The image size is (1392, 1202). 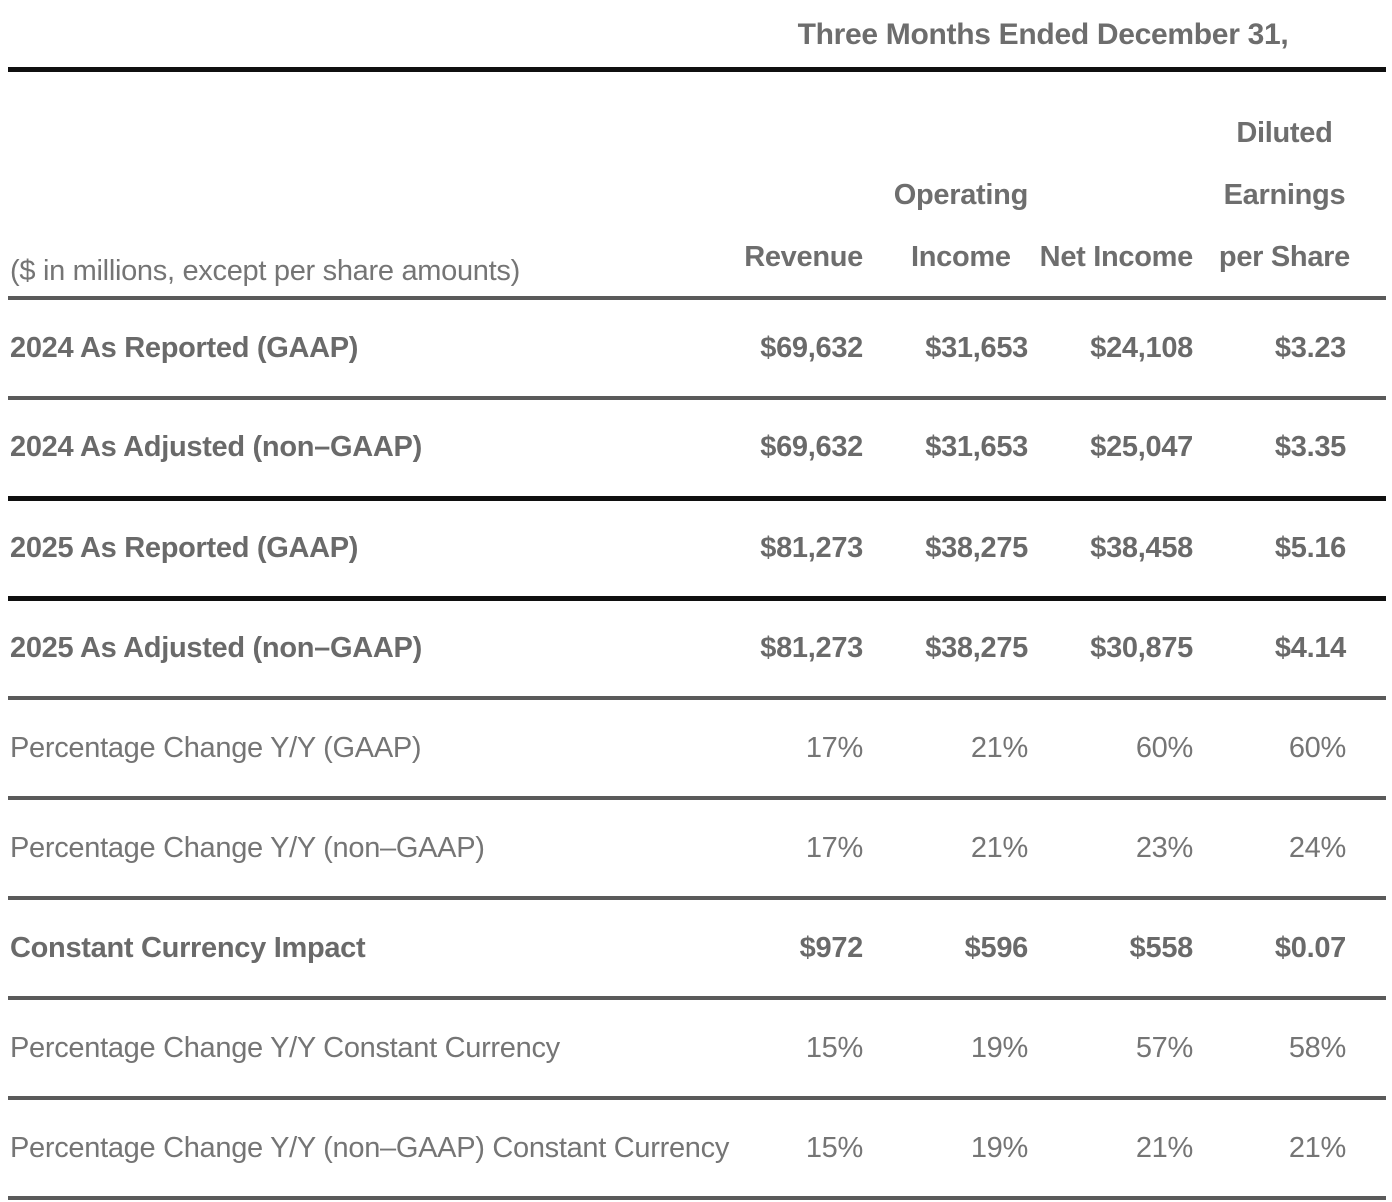 I want to click on row-label: 2025 As Reported (GAAP), so click(x=353, y=549).